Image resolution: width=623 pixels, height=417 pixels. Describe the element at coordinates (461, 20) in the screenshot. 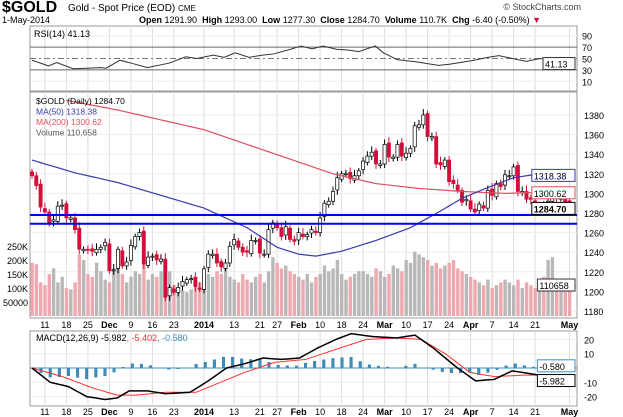

I see `chg-label: Chg` at that location.